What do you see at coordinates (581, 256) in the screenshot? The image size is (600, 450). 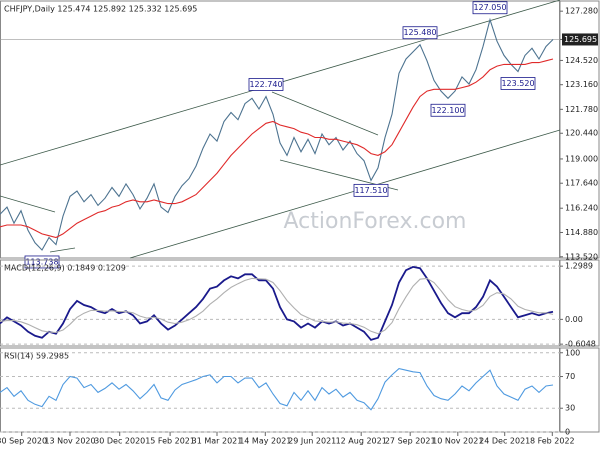 I see `y-tick-label: 113.520` at bounding box center [581, 256].